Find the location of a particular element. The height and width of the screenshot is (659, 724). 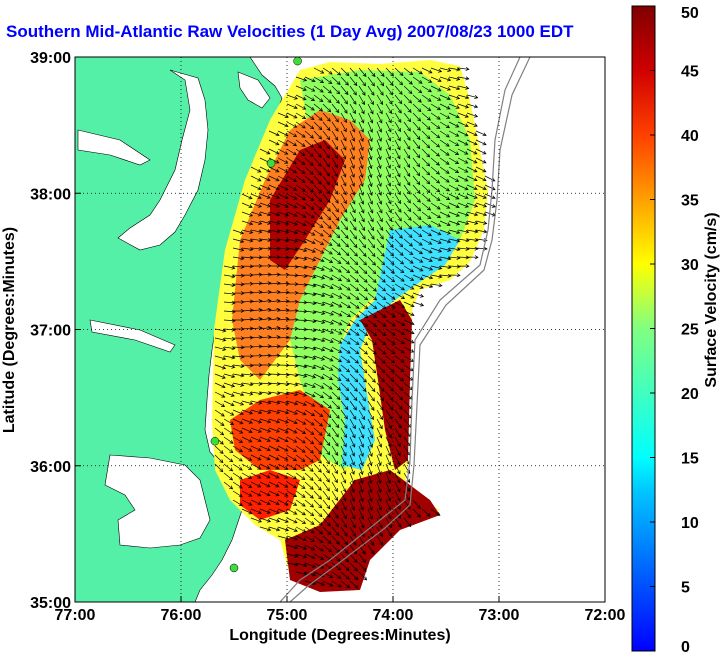

colorbar-tick-label: 20 is located at coordinates (690, 394).